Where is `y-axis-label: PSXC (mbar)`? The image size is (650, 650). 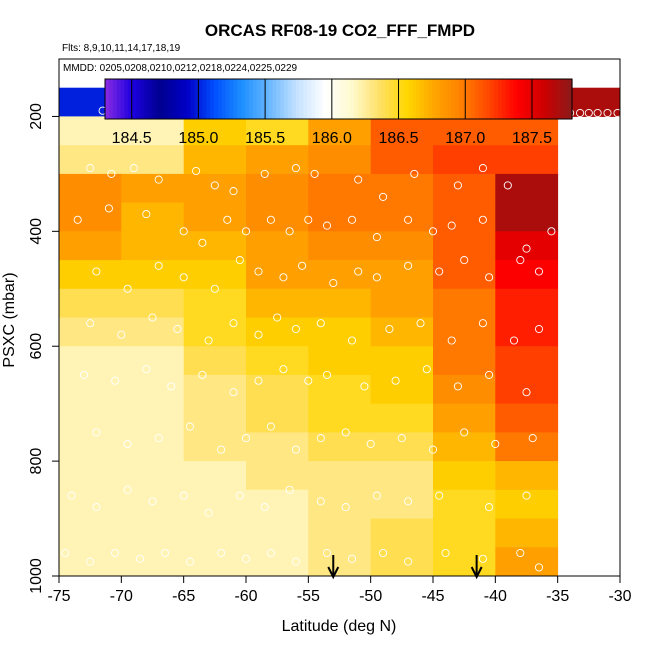
y-axis-label: PSXC (mbar) is located at coordinates (9, 319).